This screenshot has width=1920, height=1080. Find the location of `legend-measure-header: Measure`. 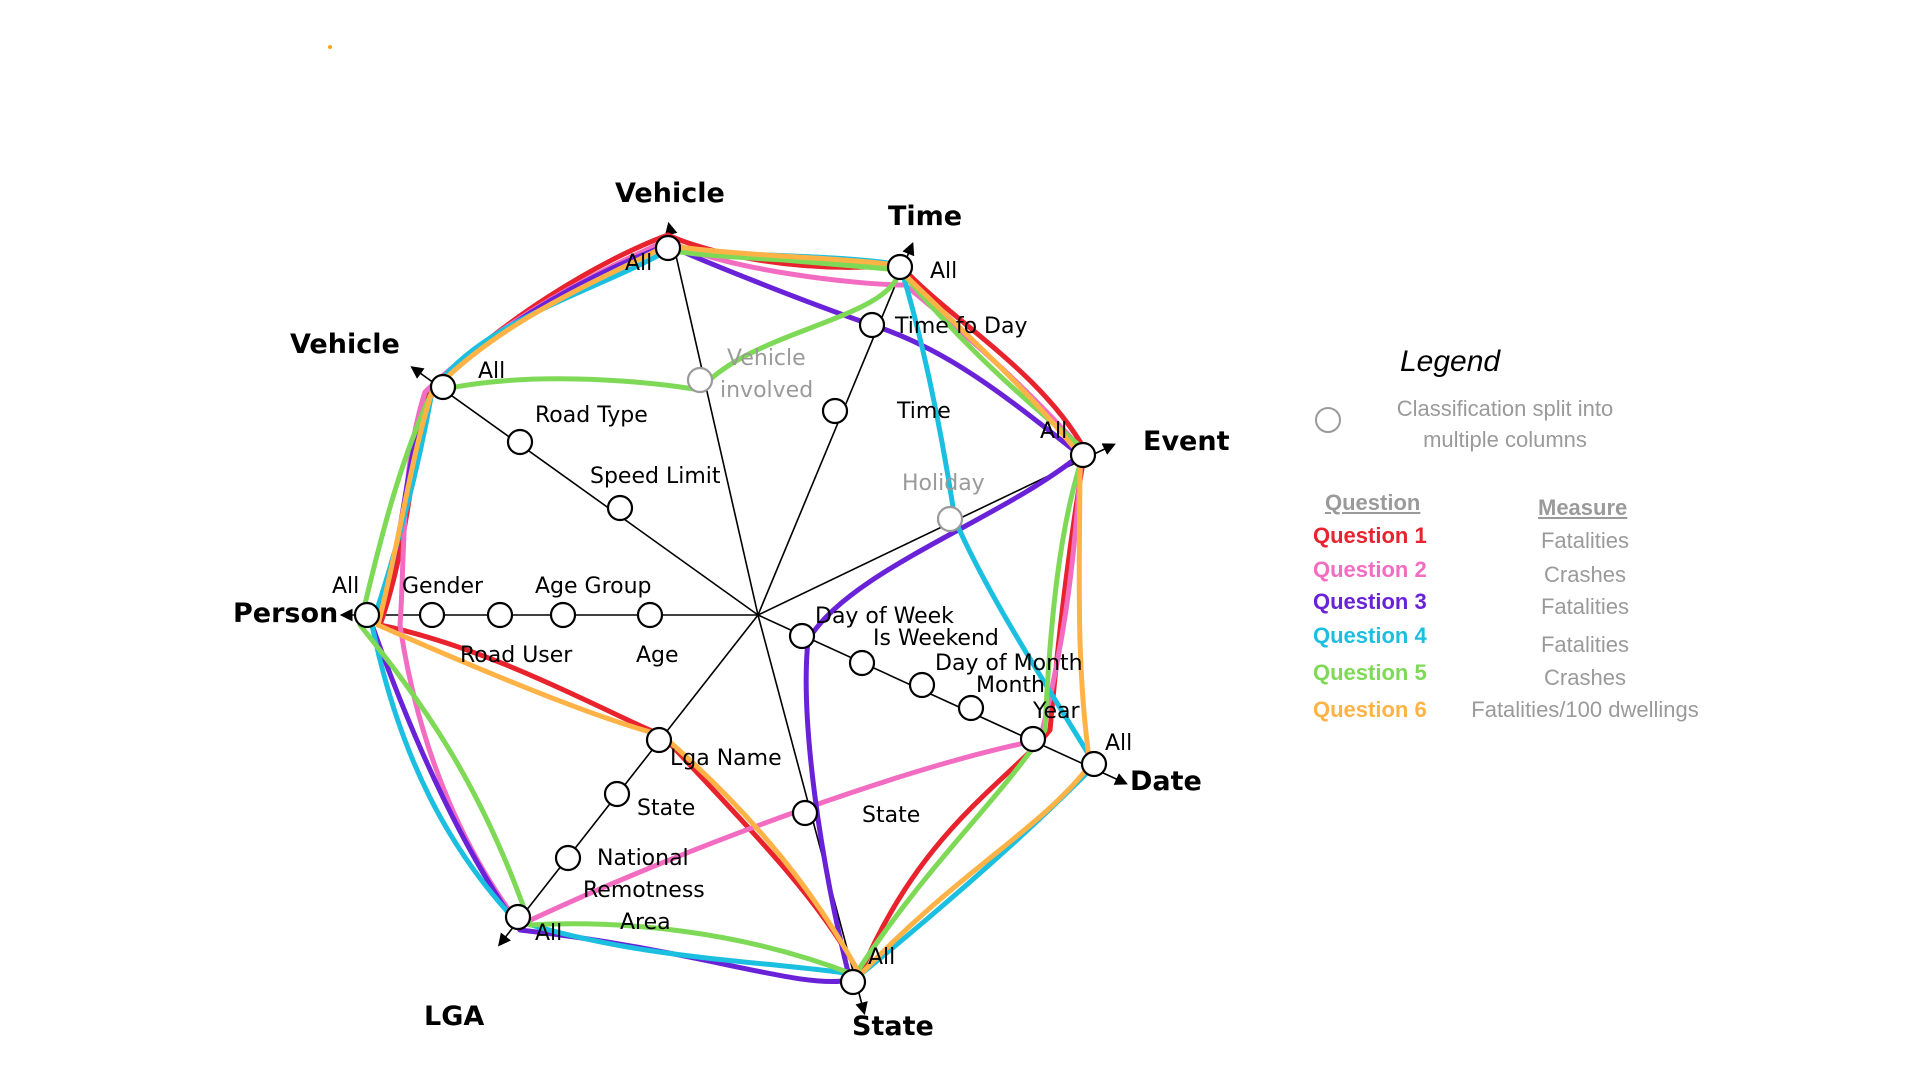

legend-measure-header: Measure is located at coordinates (1583, 507).